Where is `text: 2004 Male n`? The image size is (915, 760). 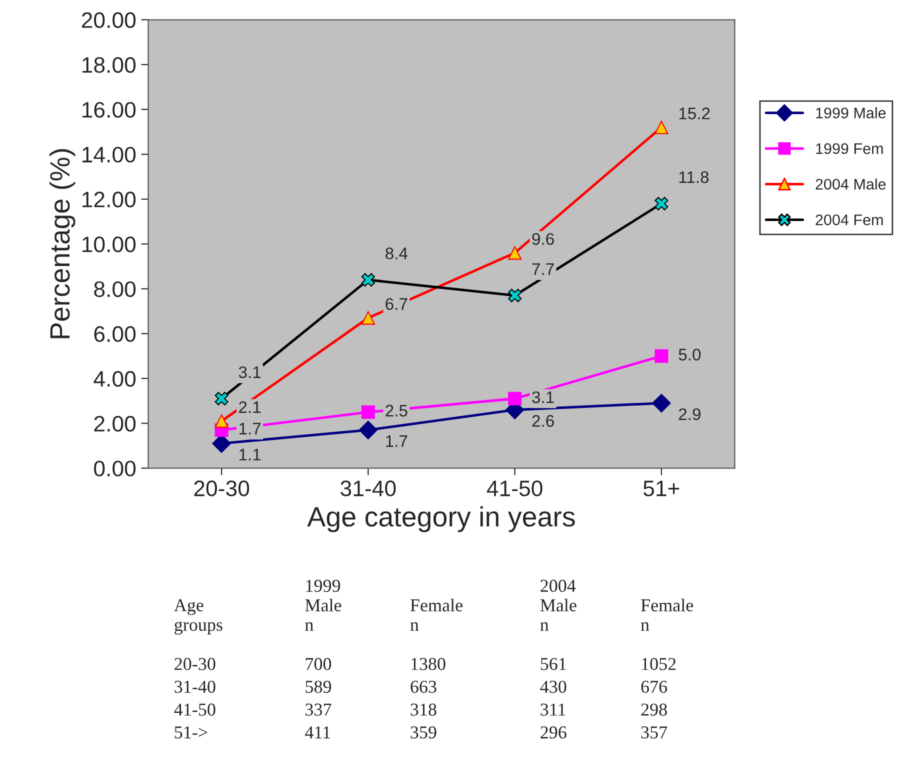 text: 2004 Male n is located at coordinates (558, 605).